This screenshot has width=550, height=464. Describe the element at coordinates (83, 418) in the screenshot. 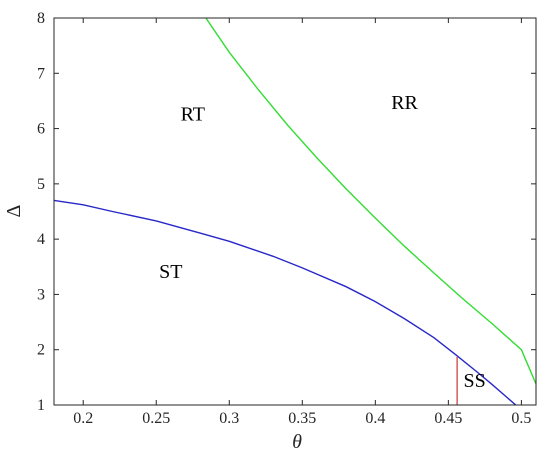

I see `x-tick-label: 0.2` at that location.